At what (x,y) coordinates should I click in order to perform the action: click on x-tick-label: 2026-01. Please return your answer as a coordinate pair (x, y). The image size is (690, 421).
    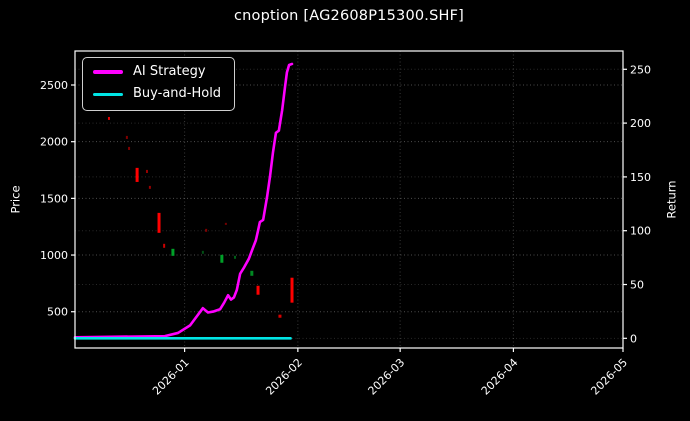
    Looking at the image, I should click on (171, 377).